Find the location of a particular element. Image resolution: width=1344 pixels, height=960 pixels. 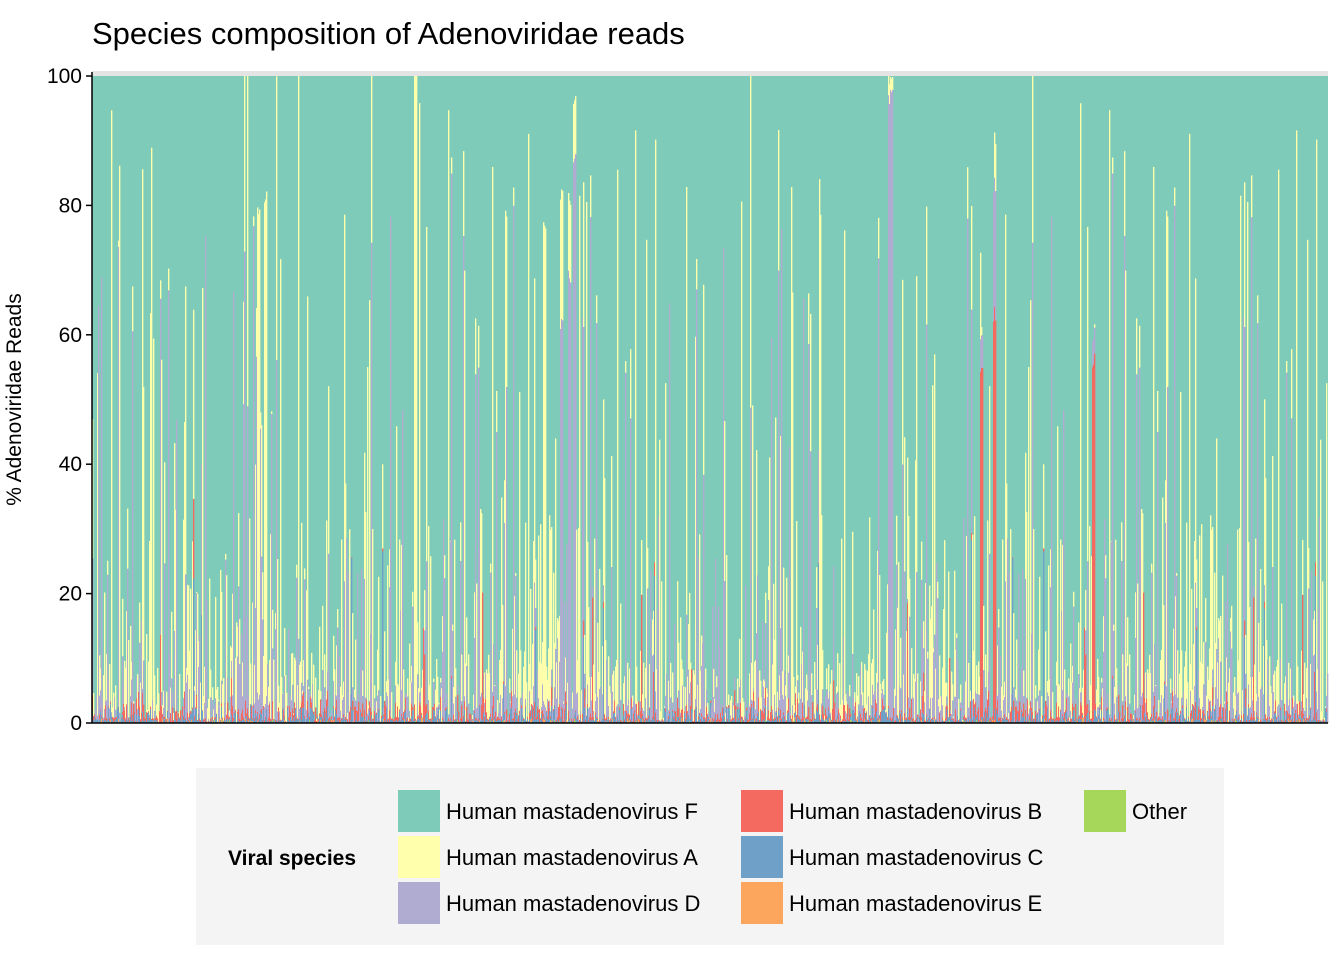

plot-background is located at coordinates (710, 75).